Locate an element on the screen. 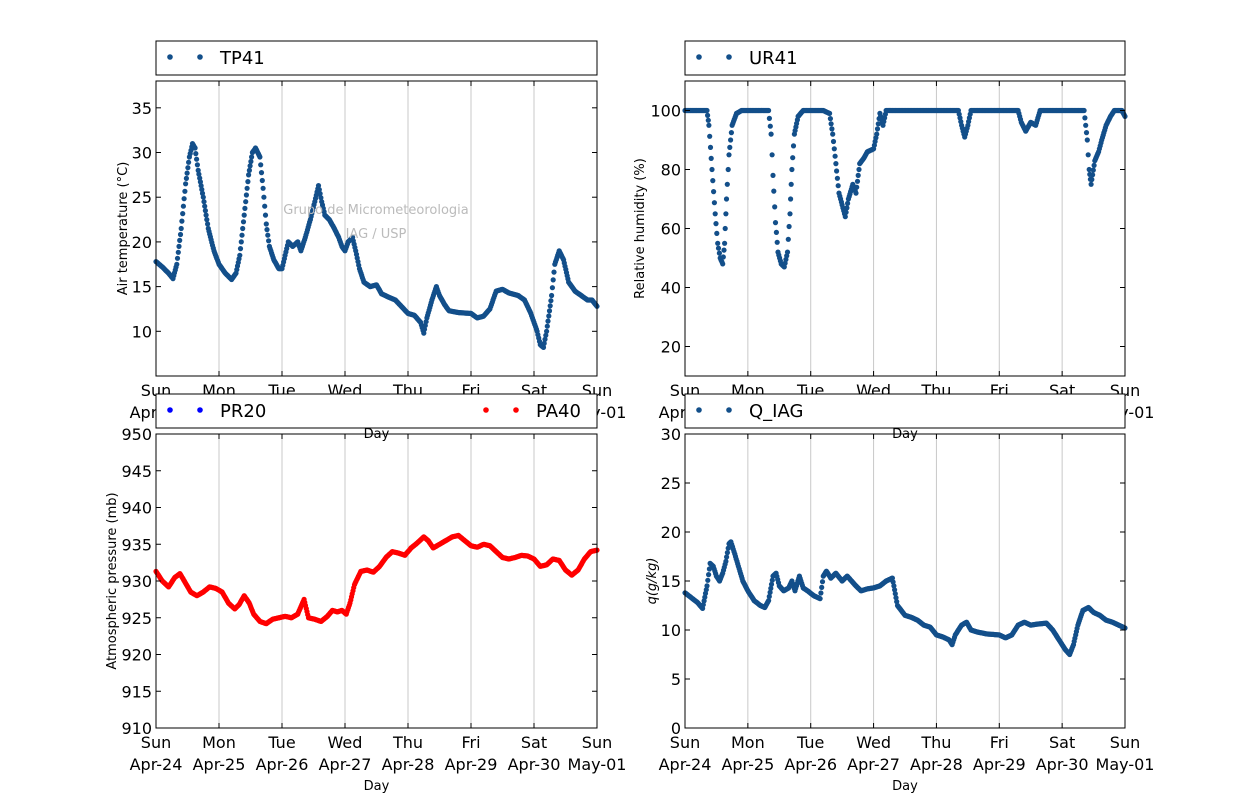 This screenshot has height=810, width=1250. y-tick-label: 0 is located at coordinates (676, 728).